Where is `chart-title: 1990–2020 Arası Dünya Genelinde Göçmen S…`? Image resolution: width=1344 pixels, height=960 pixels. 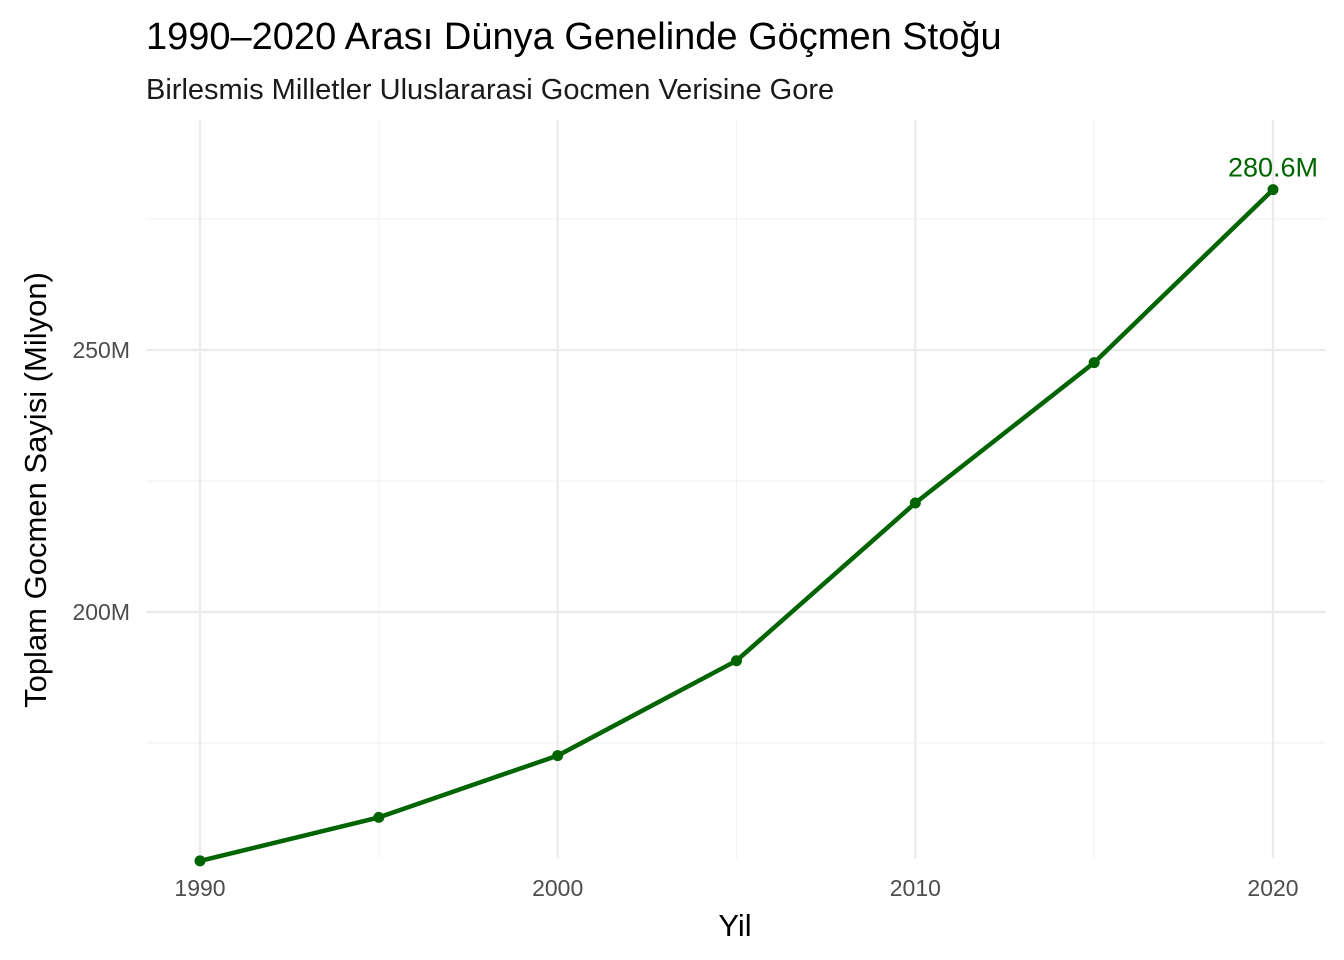 chart-title: 1990–2020 Arası Dünya Genelinde Göçmen S… is located at coordinates (574, 37).